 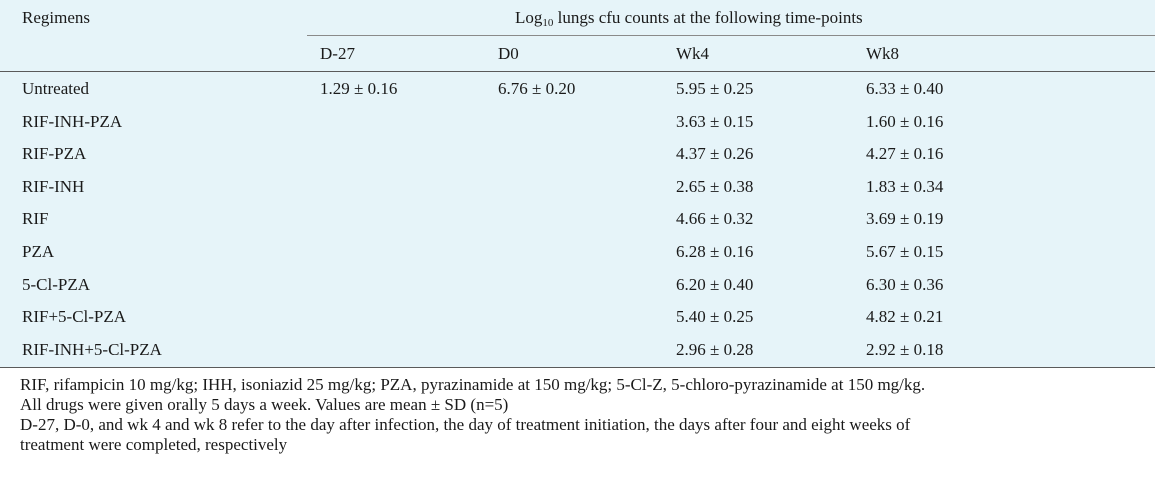 I want to click on value-cell-d27: 1.29 ± 0.16, so click(x=359, y=88).